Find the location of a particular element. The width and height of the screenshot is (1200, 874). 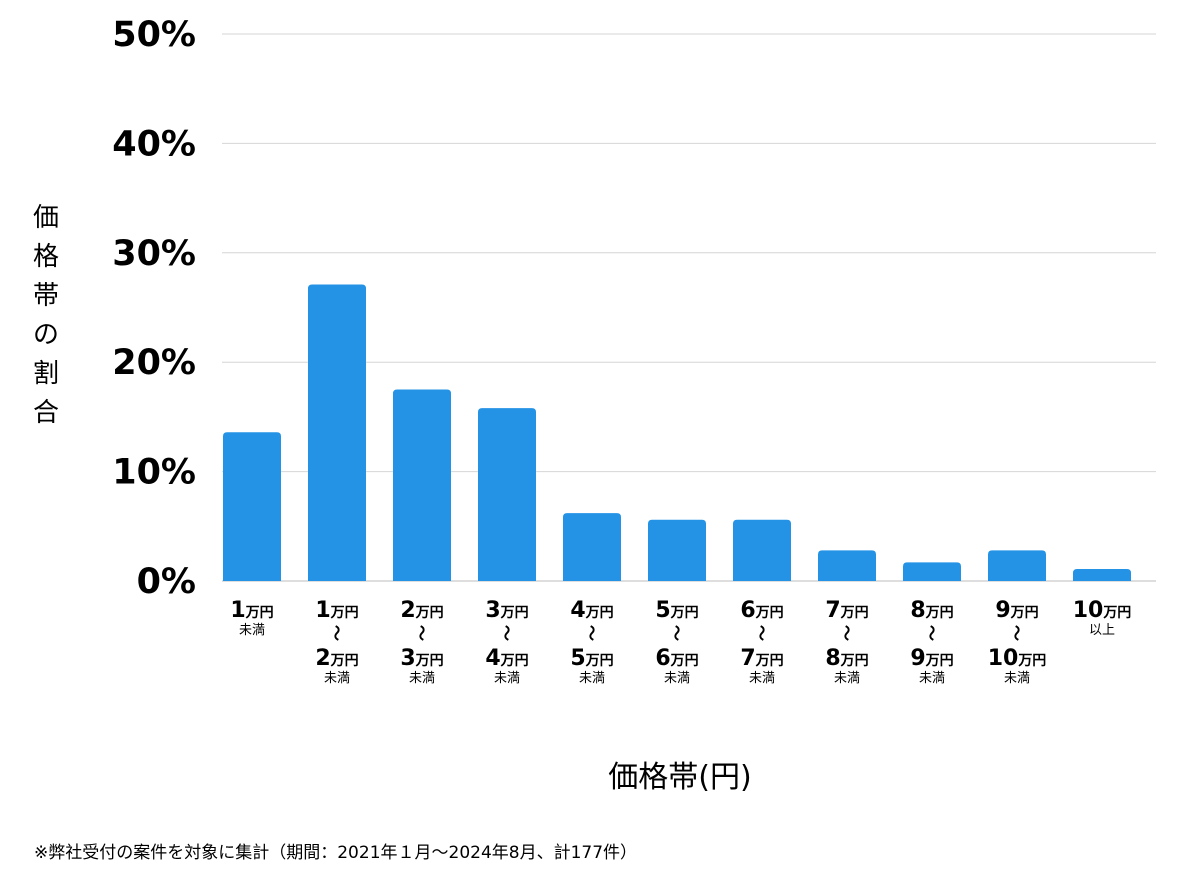

y-tick-label: 0% is located at coordinates (166, 582).